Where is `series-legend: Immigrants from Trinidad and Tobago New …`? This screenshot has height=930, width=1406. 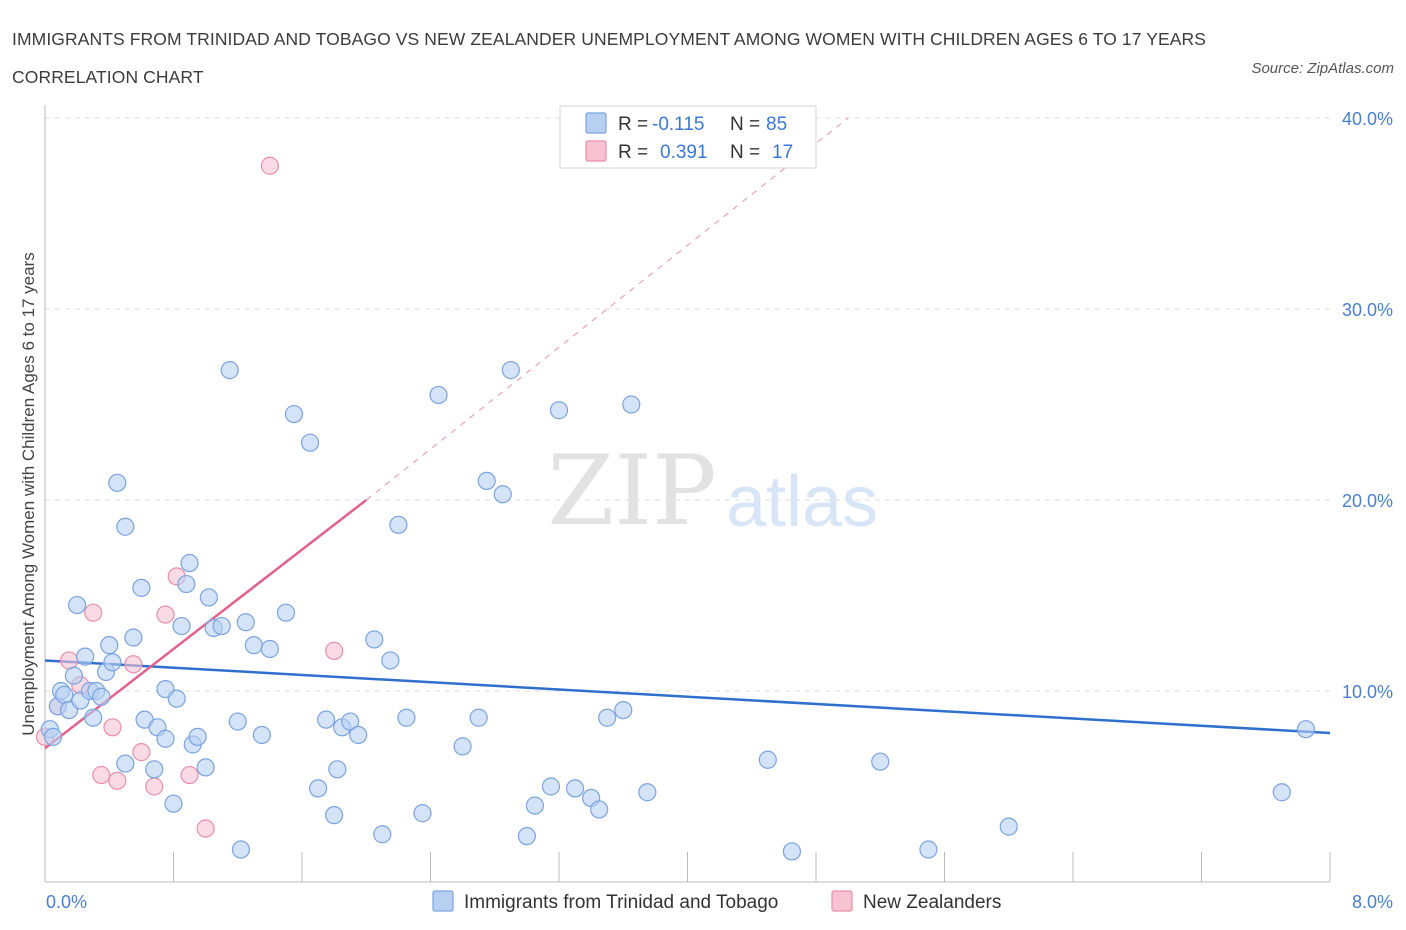
series-legend: Immigrants from Trinidad and Tobago New … is located at coordinates (716, 901).